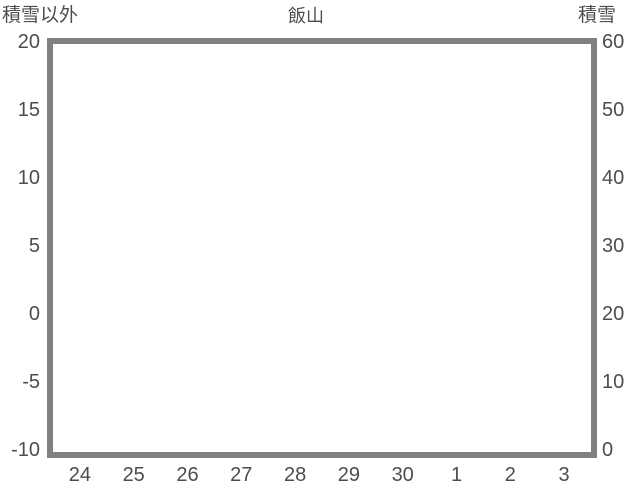 The image size is (636, 501). I want to click on y-tick-label-right: 30, so click(613, 246).